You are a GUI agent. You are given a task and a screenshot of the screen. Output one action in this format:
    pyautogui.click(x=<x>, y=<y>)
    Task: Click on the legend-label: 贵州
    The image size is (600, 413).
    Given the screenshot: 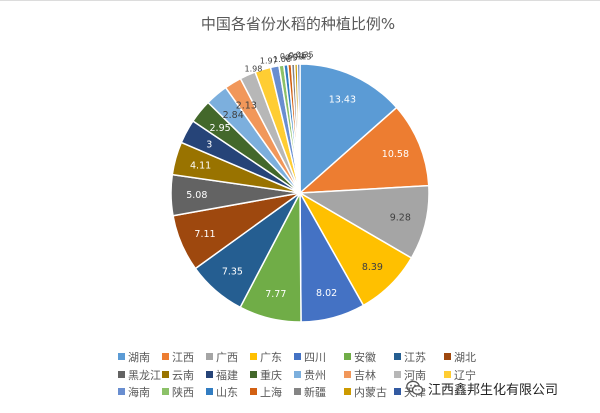 What is the action you would take?
    pyautogui.click(x=315, y=375)
    